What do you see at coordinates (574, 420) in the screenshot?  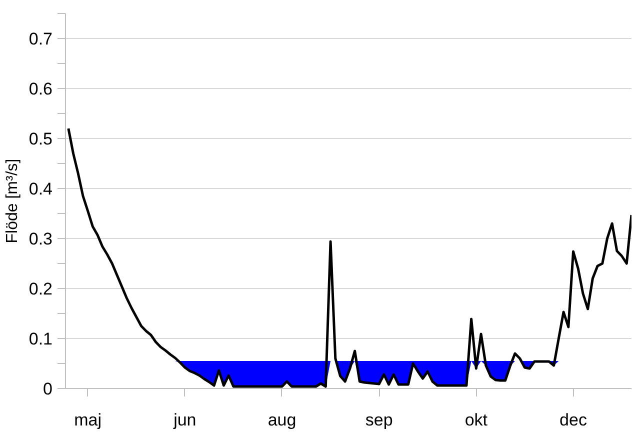 I see `x-tick-label: dec` at bounding box center [574, 420].